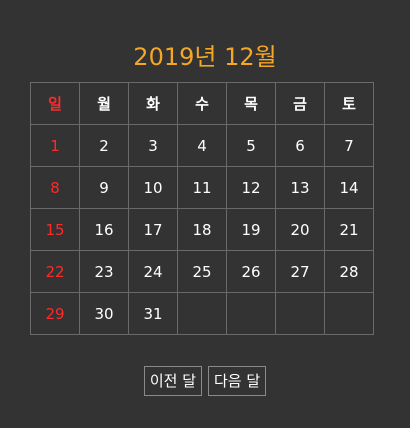  What do you see at coordinates (349, 229) in the screenshot?
I see `day-cell: 21` at bounding box center [349, 229].